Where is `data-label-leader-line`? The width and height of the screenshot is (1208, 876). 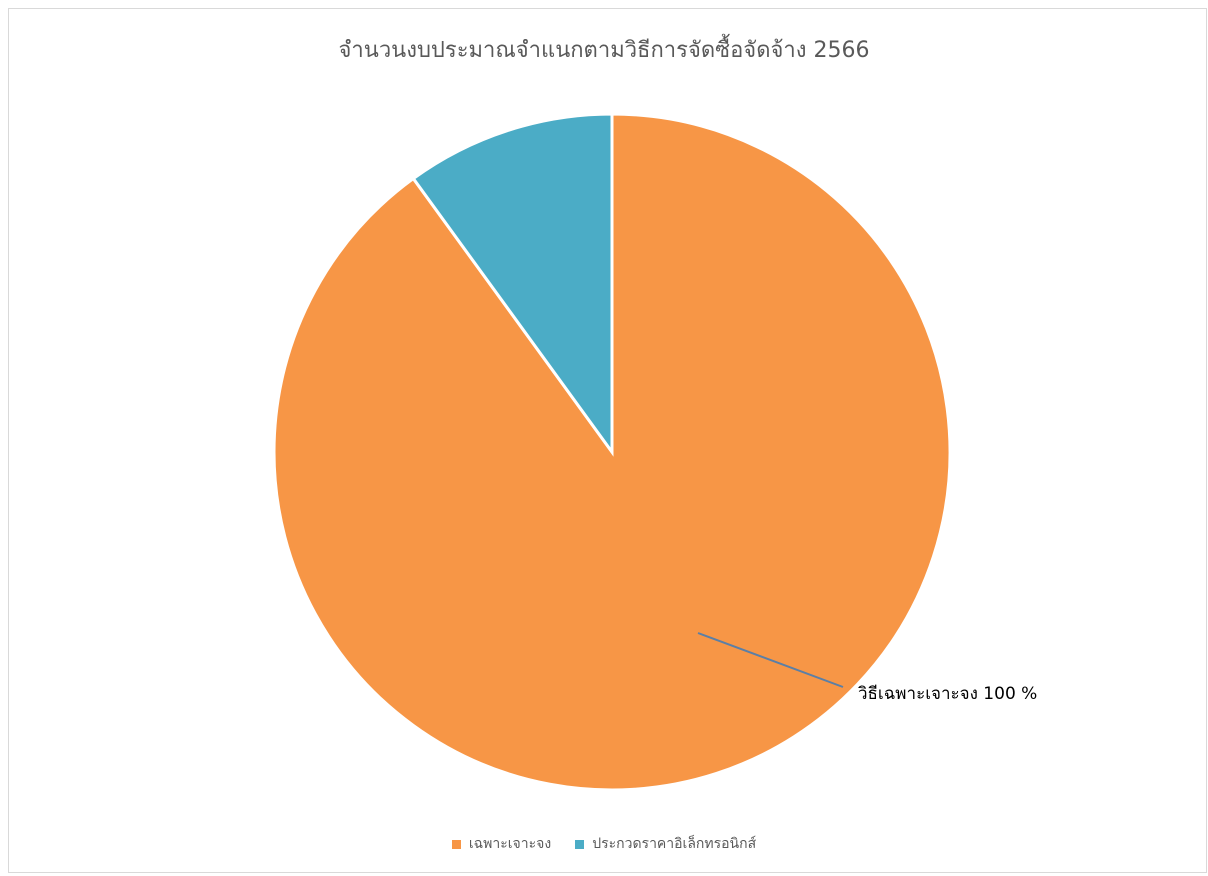
data-label-leader-line is located at coordinates (770, 660).